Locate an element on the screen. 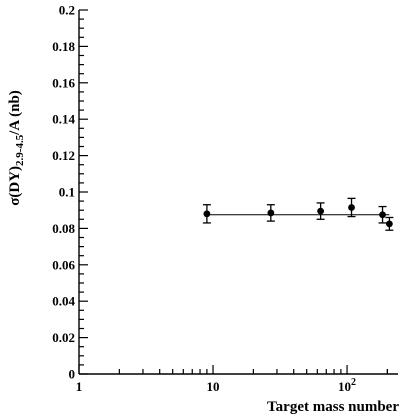  x-tick-label: 10 is located at coordinates (213, 386).